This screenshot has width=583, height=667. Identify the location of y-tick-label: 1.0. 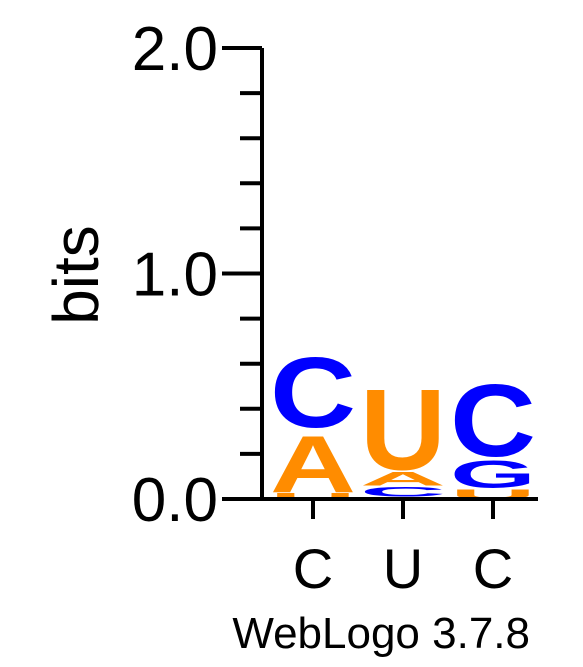
(175, 275).